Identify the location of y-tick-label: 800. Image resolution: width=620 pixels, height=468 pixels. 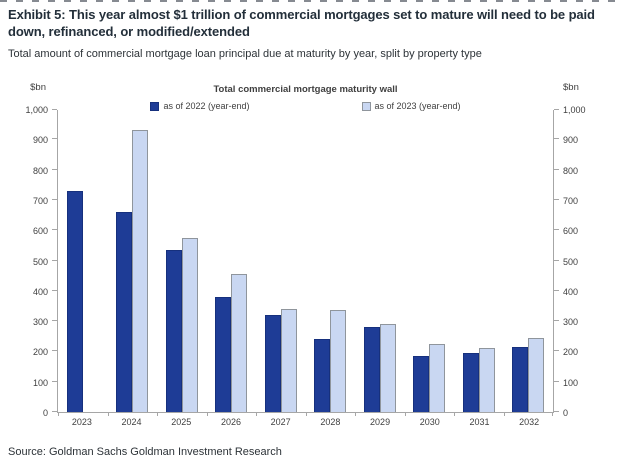
(571, 170).